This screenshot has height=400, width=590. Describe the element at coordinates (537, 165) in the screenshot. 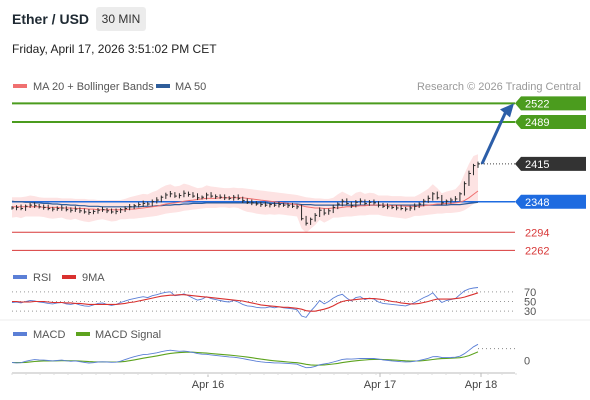

I see `level-label-2415: 2415` at that location.